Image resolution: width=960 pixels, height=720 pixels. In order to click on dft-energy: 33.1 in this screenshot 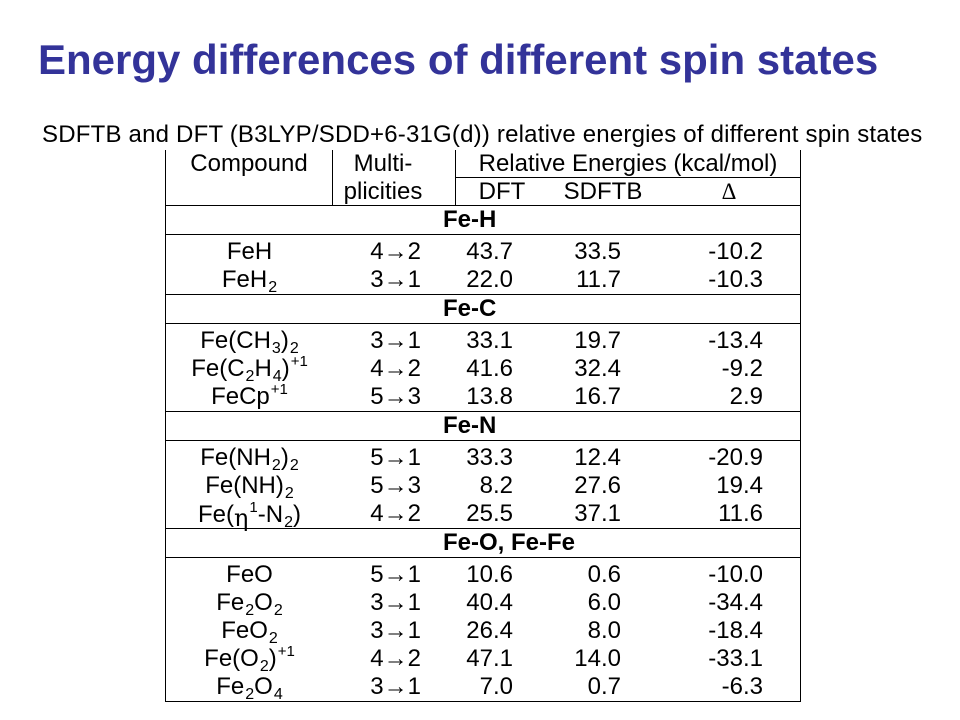, I will do `click(489, 340)`.